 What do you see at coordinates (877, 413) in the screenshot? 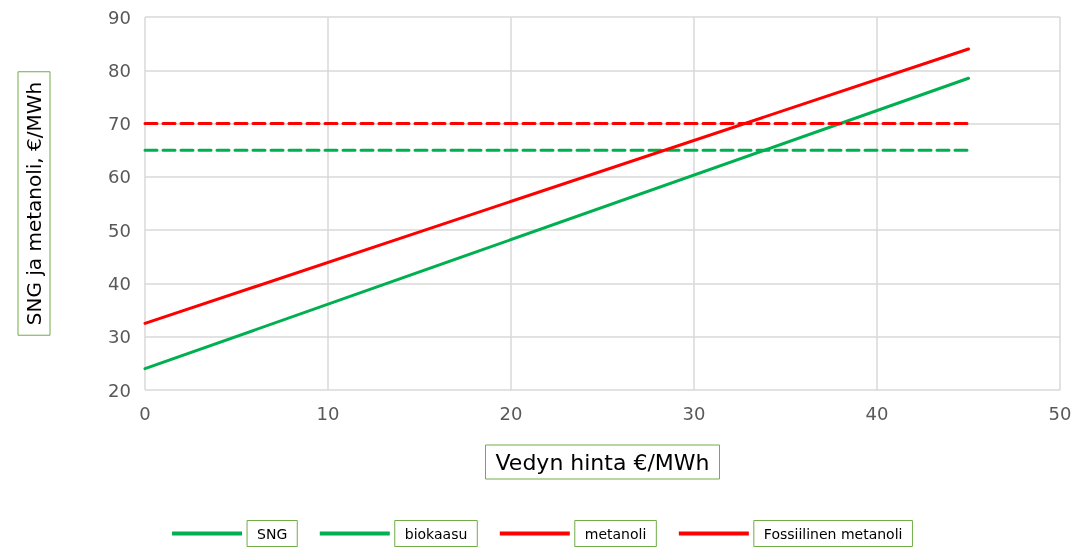
I see `x-tick-label: 40` at bounding box center [877, 413].